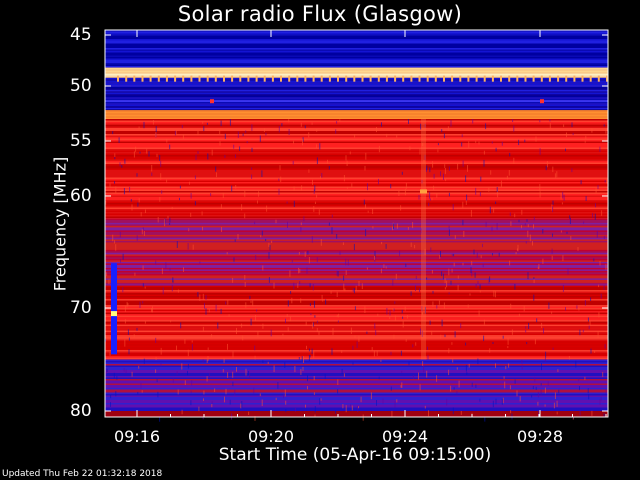 The image size is (640, 480). Describe the element at coordinates (60, 224) in the screenshot. I see `y-axis-label: Frequency [MHz]` at that location.